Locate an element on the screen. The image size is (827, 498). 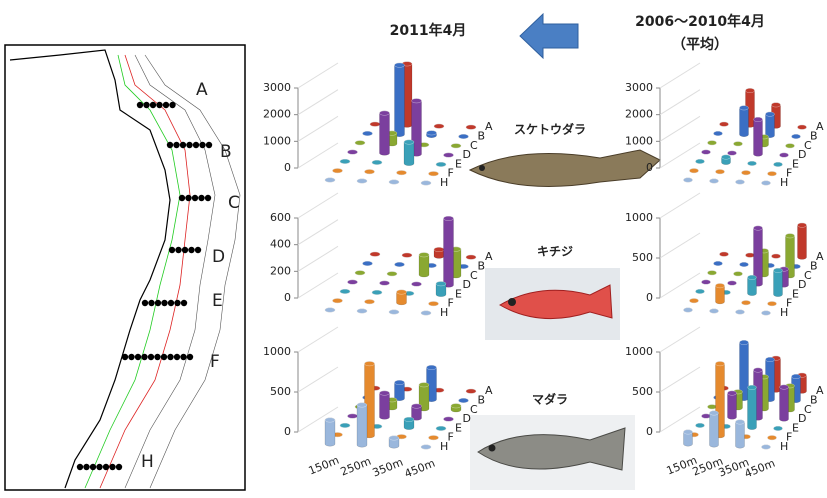
z-tick-label: 600 is located at coordinates (280, 217).